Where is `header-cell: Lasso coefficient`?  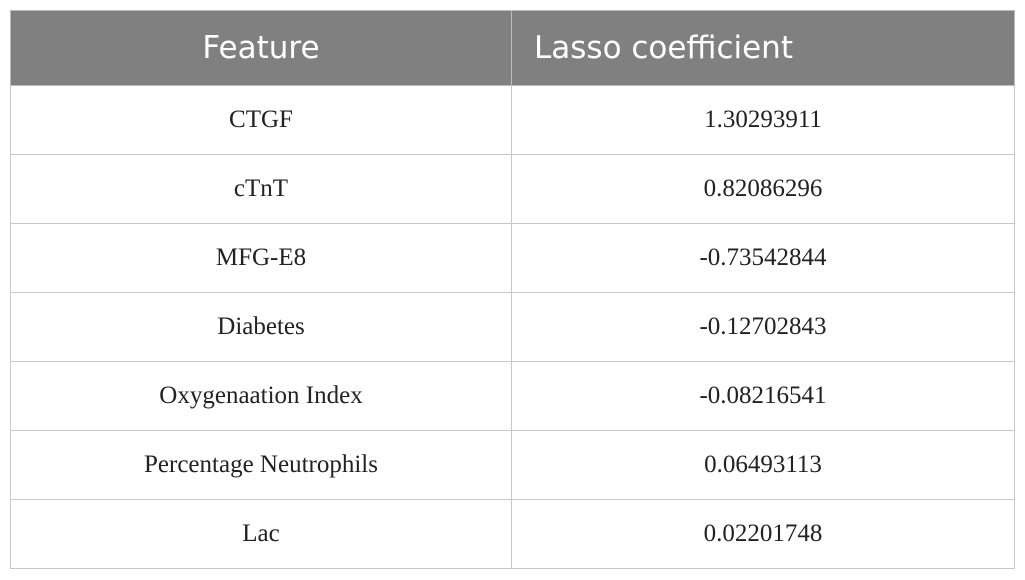
header-cell: Lasso coefficient is located at coordinates (763, 48).